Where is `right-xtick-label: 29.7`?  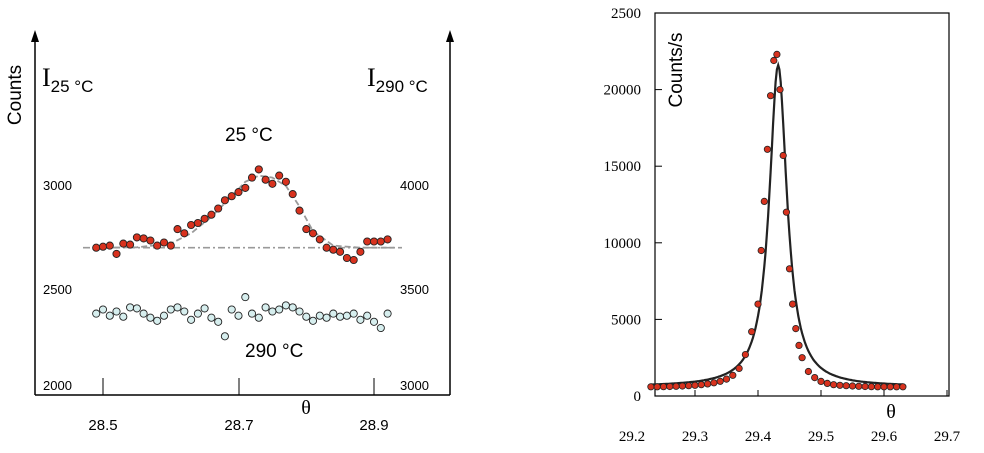 right-xtick-label: 29.7 is located at coordinates (947, 437).